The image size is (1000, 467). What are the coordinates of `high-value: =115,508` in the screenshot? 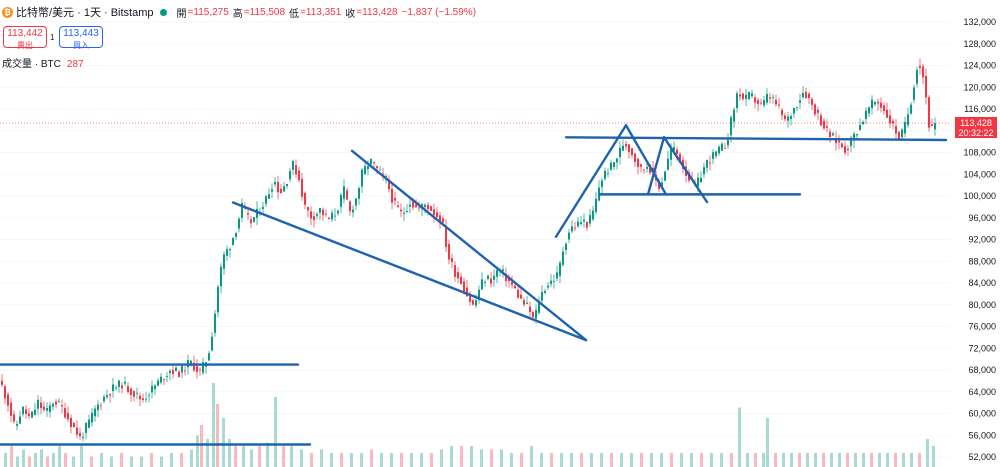 It's located at (264, 12).